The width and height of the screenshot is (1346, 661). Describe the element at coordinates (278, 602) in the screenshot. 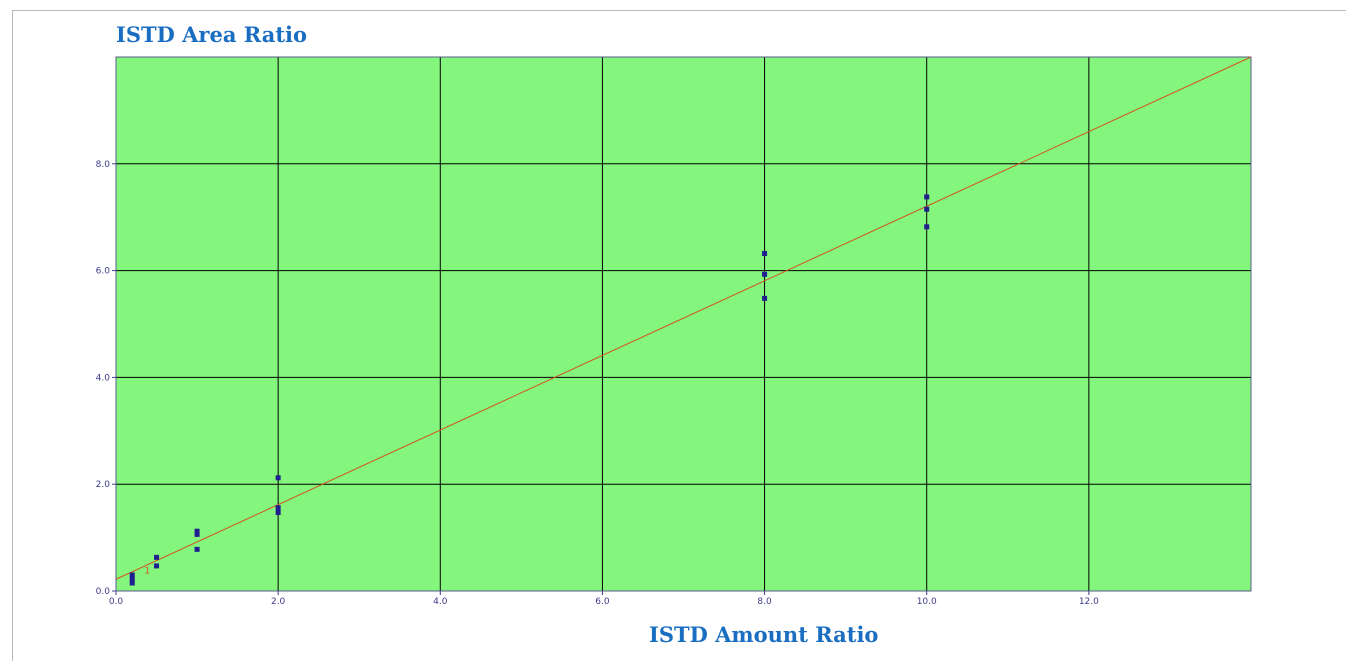

I see `x-tick-label: 2.0` at that location.